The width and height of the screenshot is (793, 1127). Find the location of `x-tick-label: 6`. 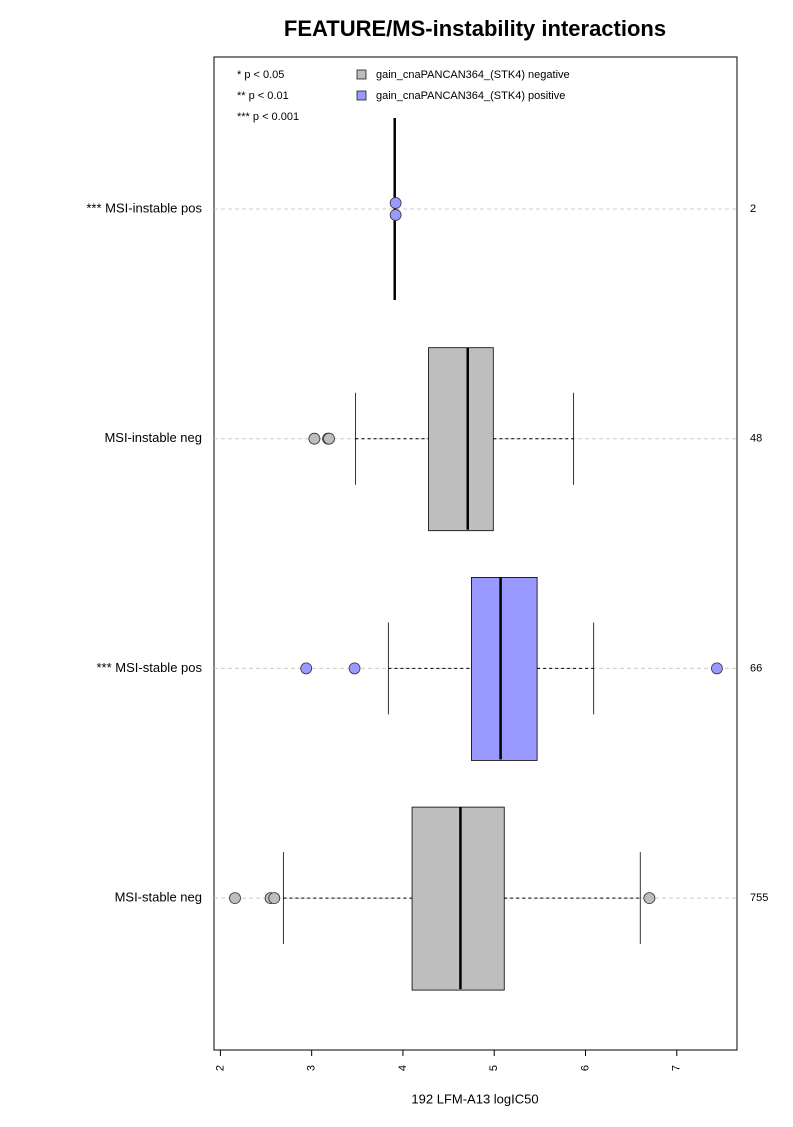

x-tick-label: 6 is located at coordinates (585, 1068).